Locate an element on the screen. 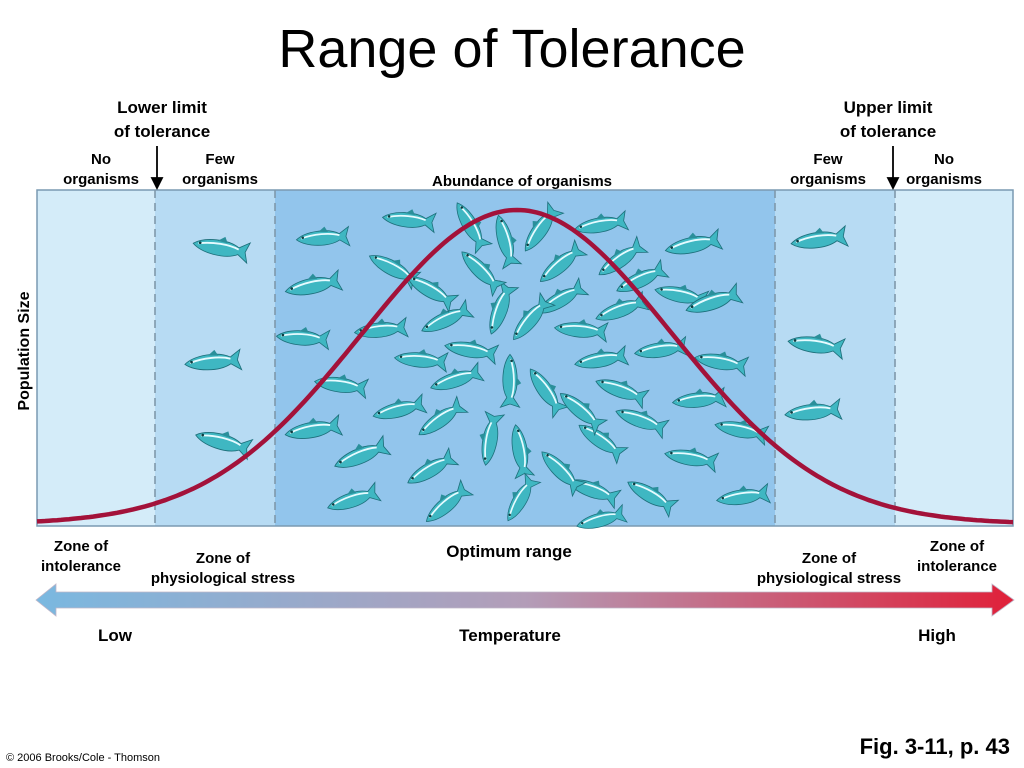 Image resolution: width=1024 pixels, height=768 pixels. no-organisms-left-label: No organisms is located at coordinates (101, 170).